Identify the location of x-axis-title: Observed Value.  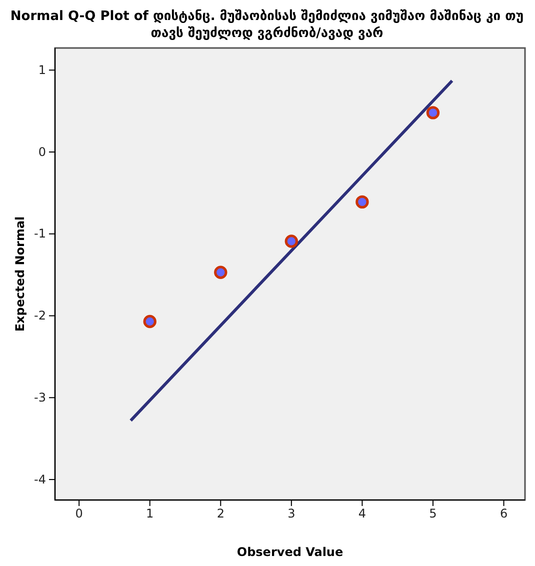
(290, 552).